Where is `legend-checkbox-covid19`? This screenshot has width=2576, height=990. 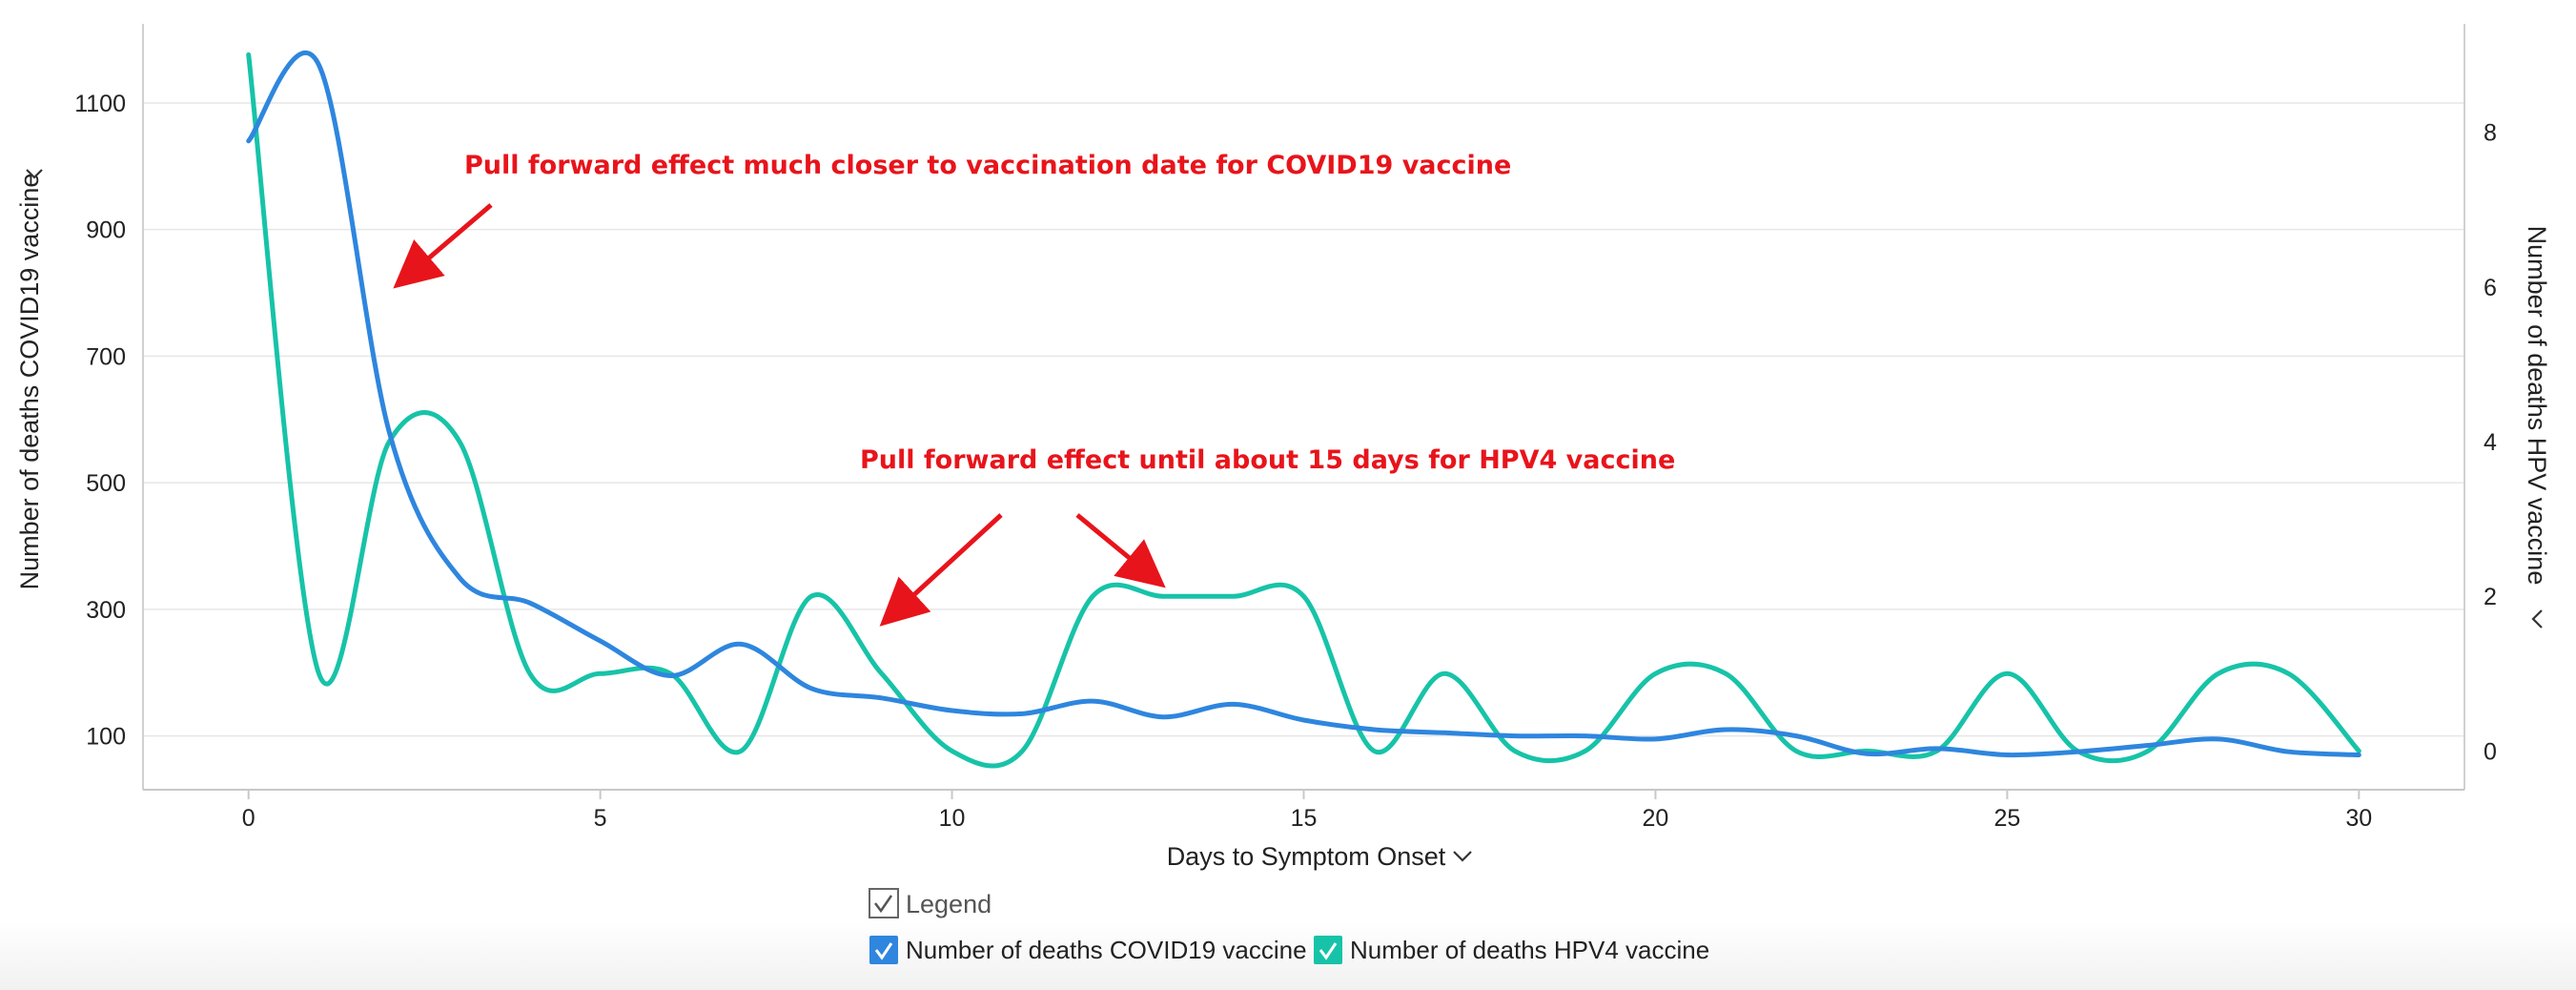 legend-checkbox-covid19 is located at coordinates (884, 950).